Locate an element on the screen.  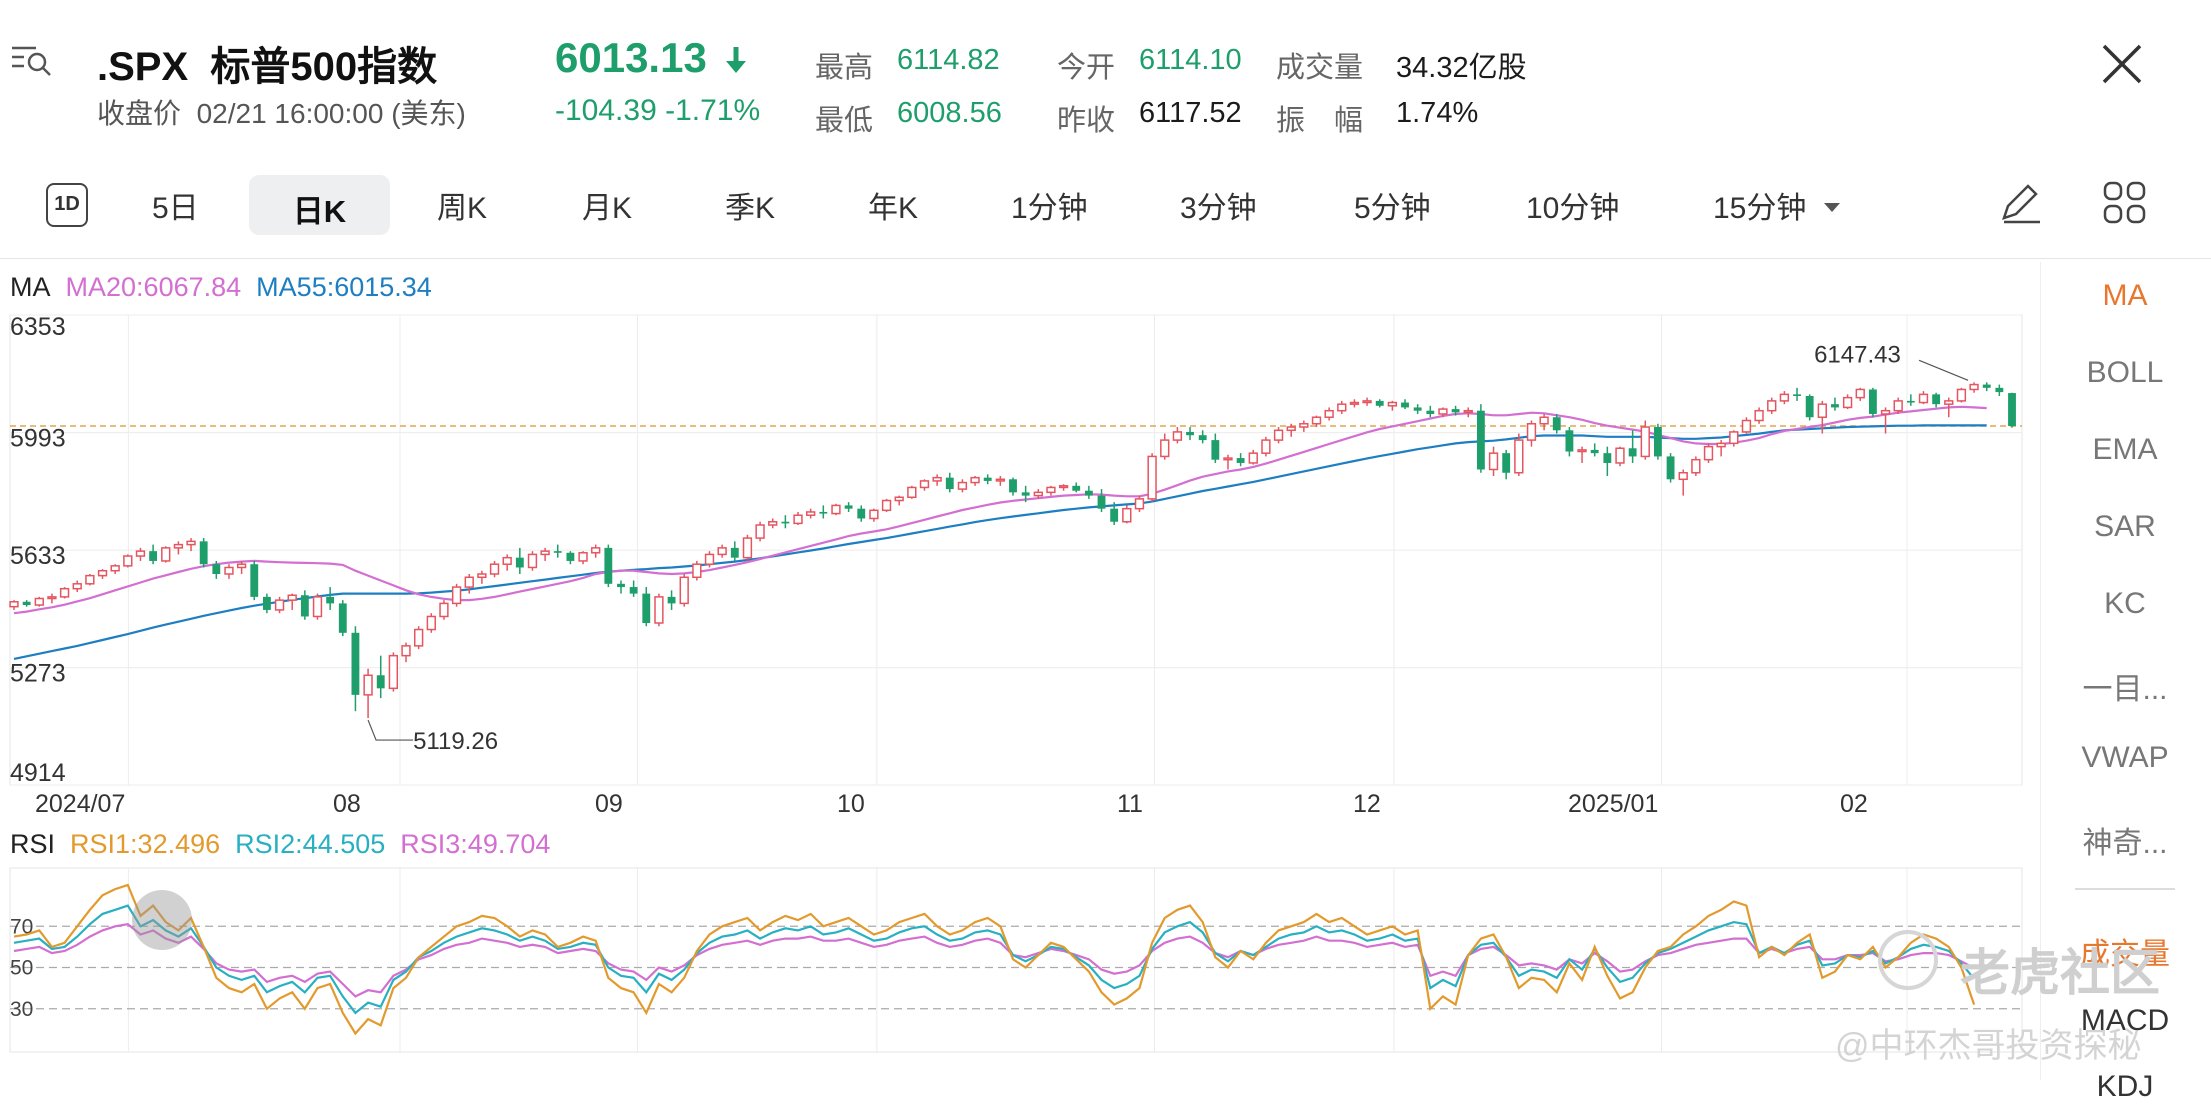
time-tick-label: 12 is located at coordinates (1367, 804).